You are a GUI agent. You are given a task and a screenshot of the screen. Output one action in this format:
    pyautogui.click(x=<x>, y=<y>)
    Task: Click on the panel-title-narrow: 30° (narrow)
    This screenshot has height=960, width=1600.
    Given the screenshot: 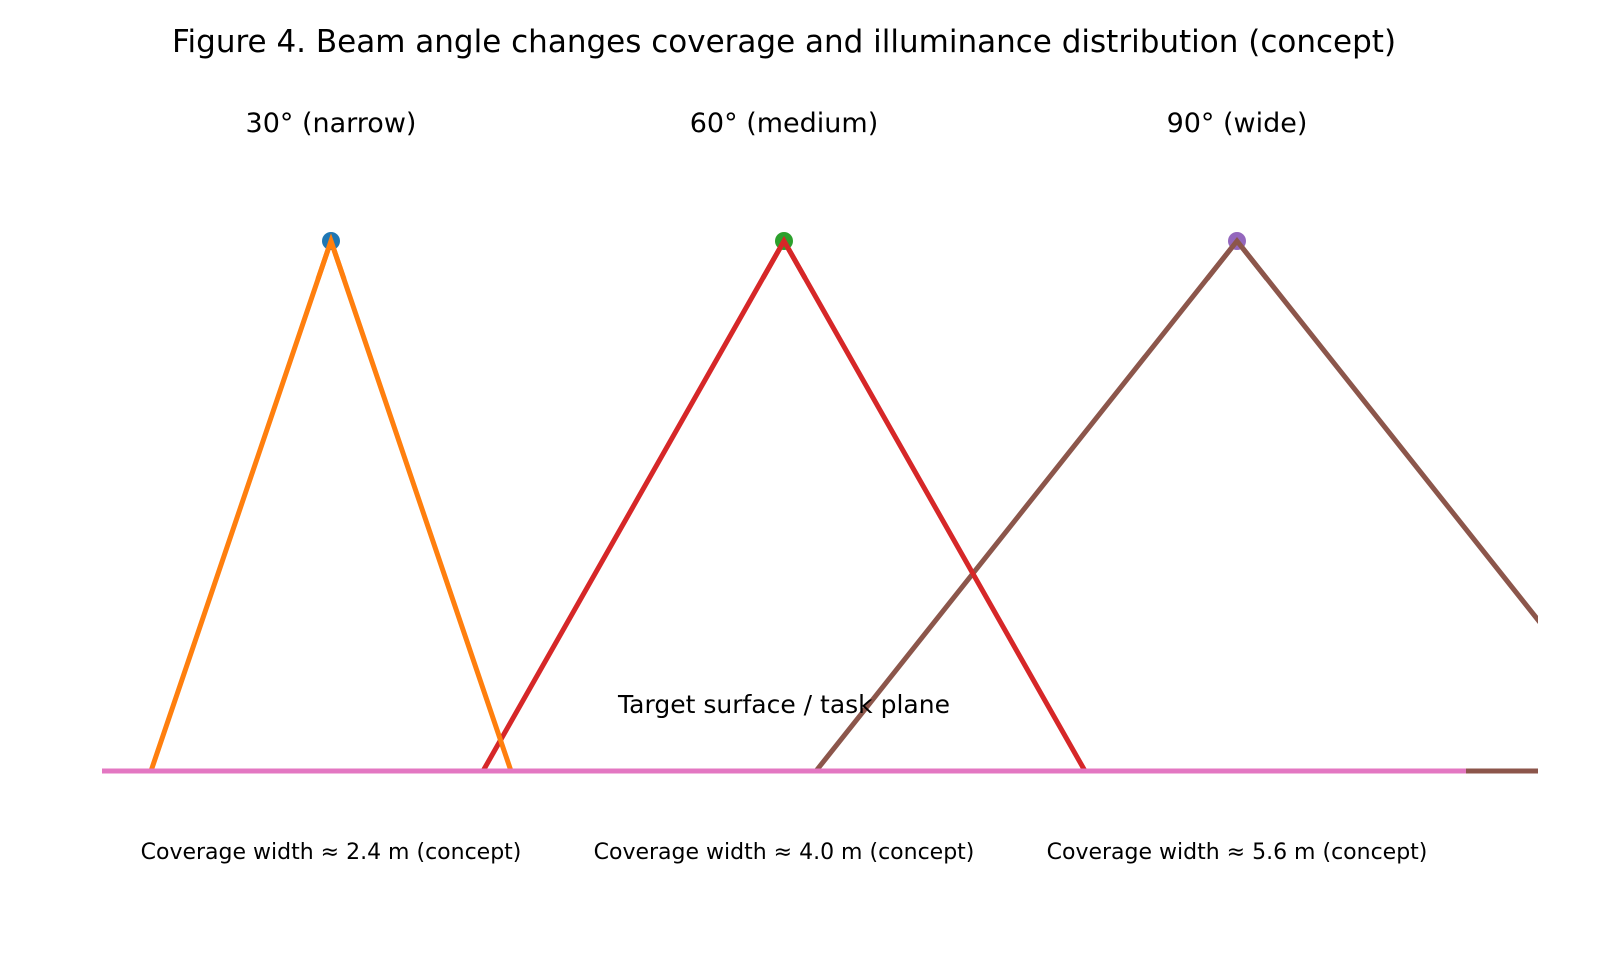 What is the action you would take?
    pyautogui.click(x=331, y=123)
    